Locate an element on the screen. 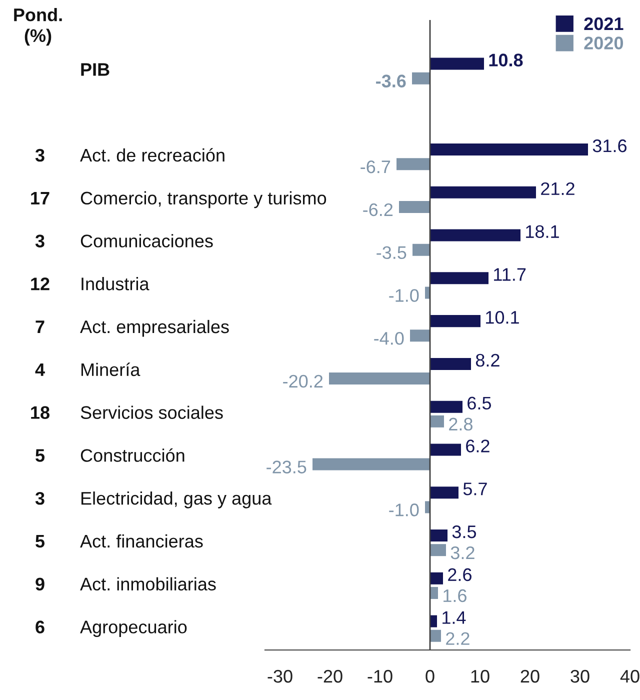 The height and width of the screenshot is (700, 640). y-tick-label: Construcción is located at coordinates (132, 455).